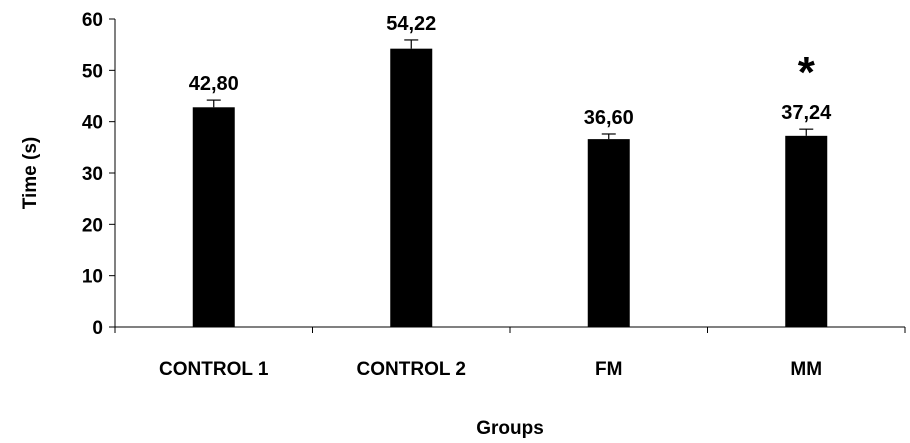 The height and width of the screenshot is (443, 910). I want to click on y-tick-label: 50, so click(92, 71).